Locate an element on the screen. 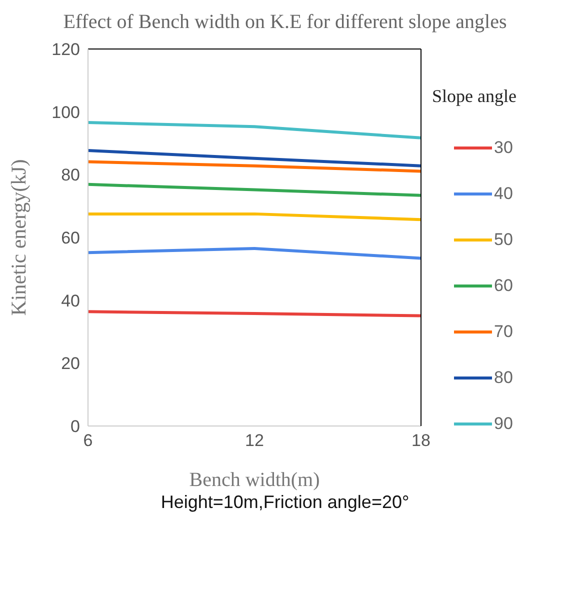 The image size is (570, 611). legend-label: 90 is located at coordinates (503, 424).